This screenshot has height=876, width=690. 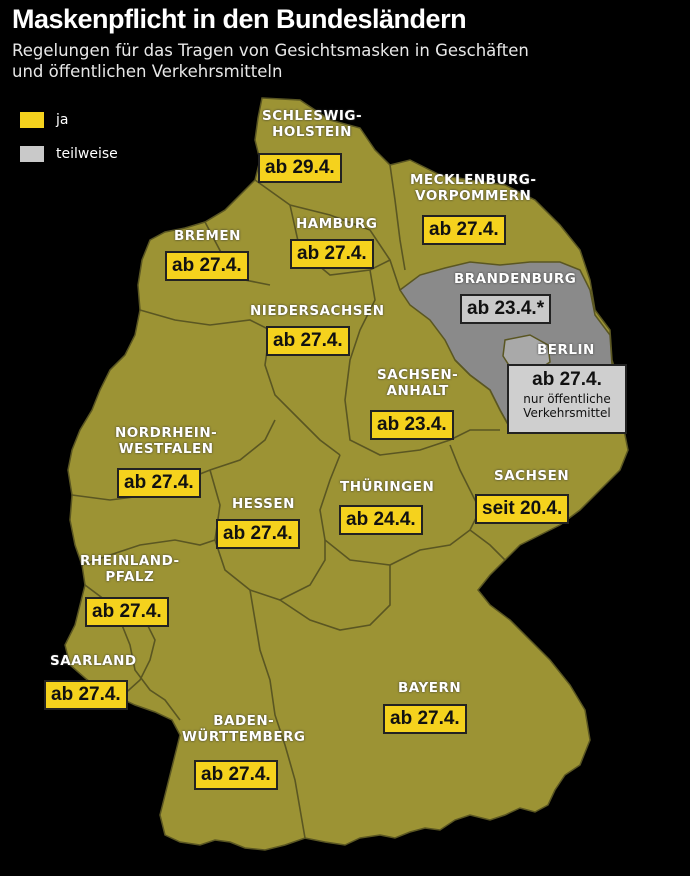 What do you see at coordinates (147, 71) in the screenshot?
I see `subtitle-line-2: und öffentlichen Verkehrsmitteln` at bounding box center [147, 71].